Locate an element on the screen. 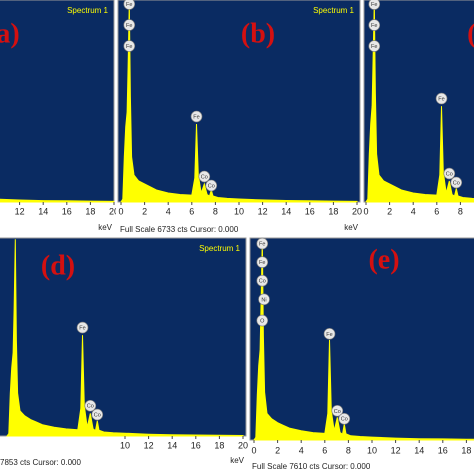  panel-label: (c is located at coordinates (470, 33).